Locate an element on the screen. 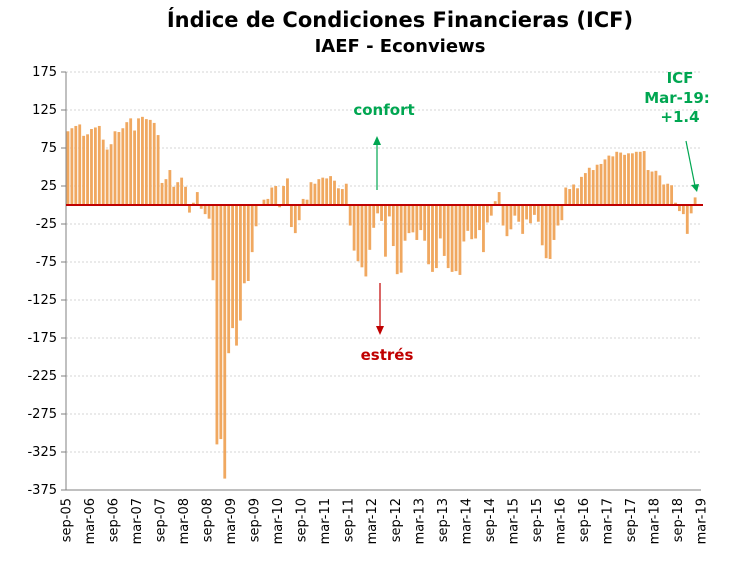 Image resolution: width=756 pixels, height=569 pixels. x-tick-label: mar-13 is located at coordinates (419, 521).